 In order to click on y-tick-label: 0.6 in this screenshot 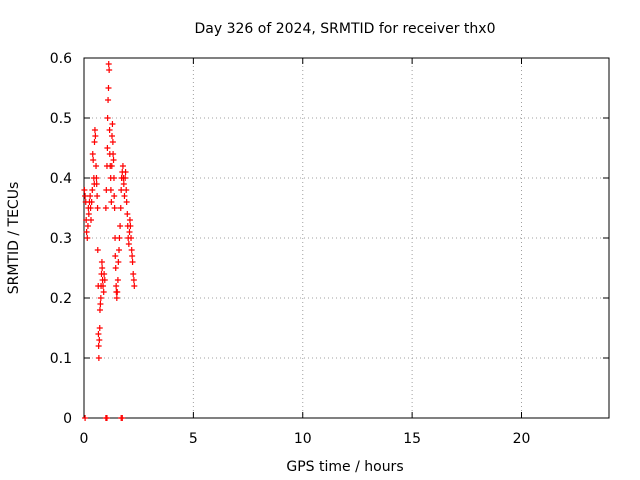, I will do `click(61, 59)`.